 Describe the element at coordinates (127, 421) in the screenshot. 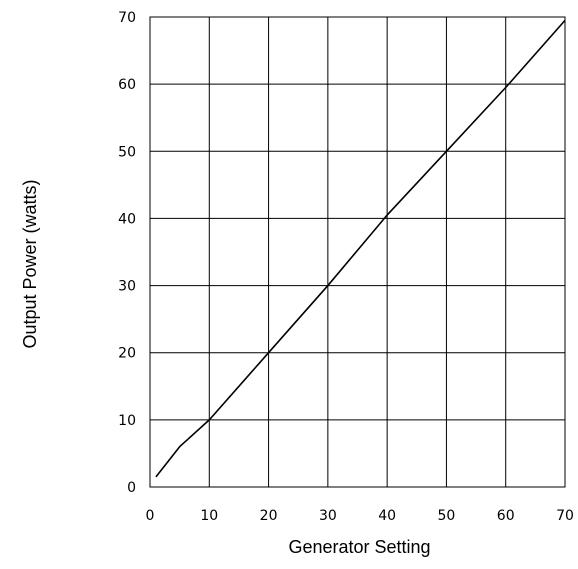

I see `y-tick-label: 10` at that location.